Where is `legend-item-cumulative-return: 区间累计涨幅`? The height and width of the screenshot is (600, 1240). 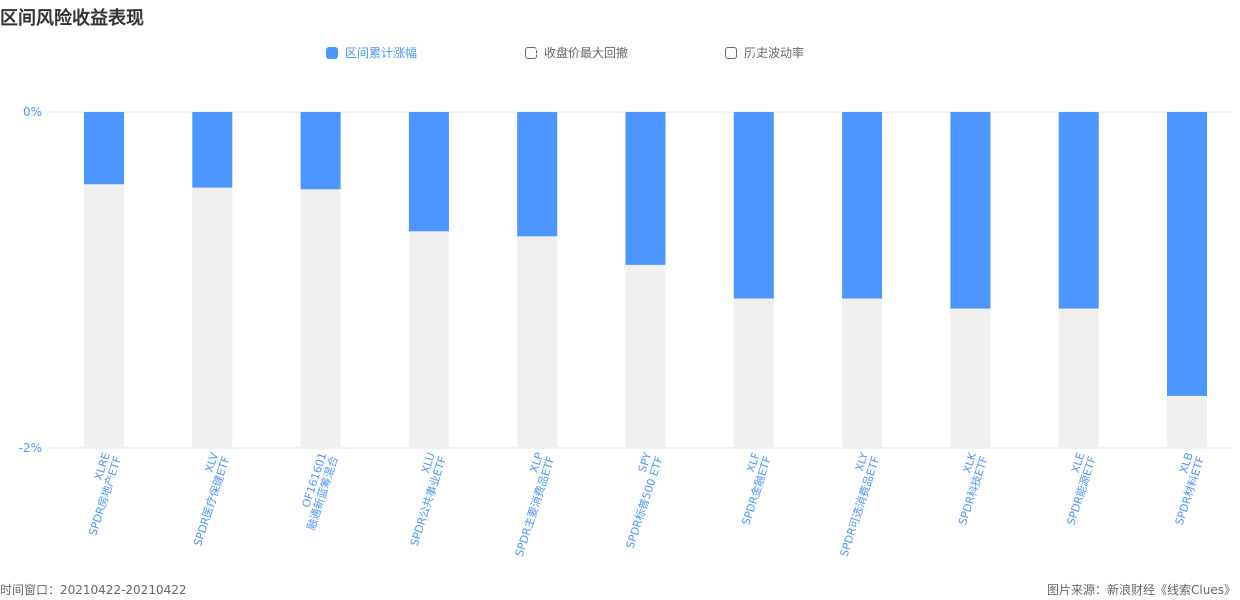
legend-item-cumulative-return: 区间累计涨幅 is located at coordinates (371, 52).